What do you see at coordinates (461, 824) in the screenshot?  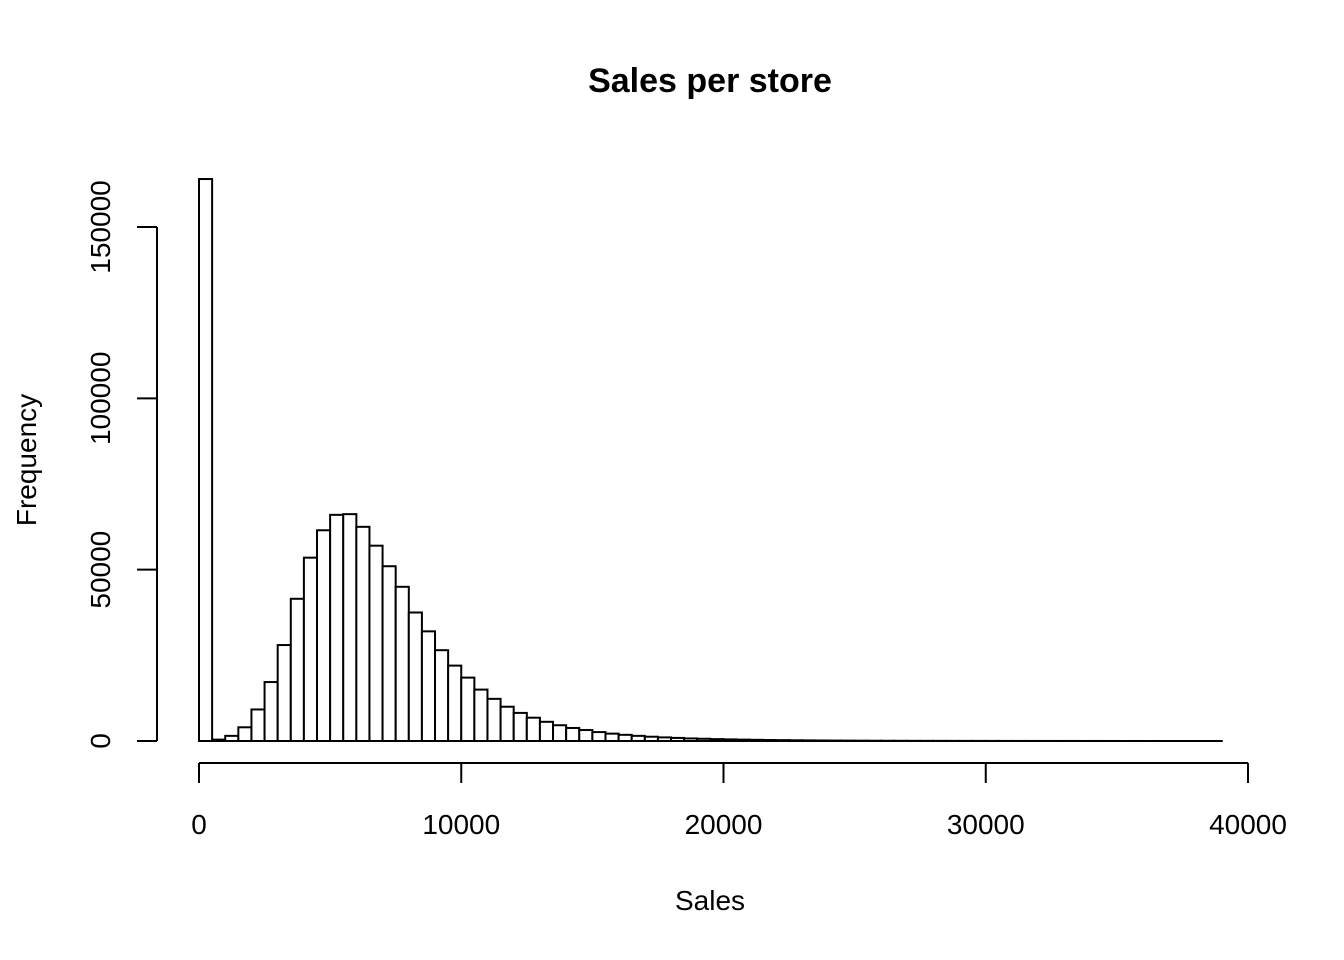 I see `x-tick-label: 10000` at bounding box center [461, 824].